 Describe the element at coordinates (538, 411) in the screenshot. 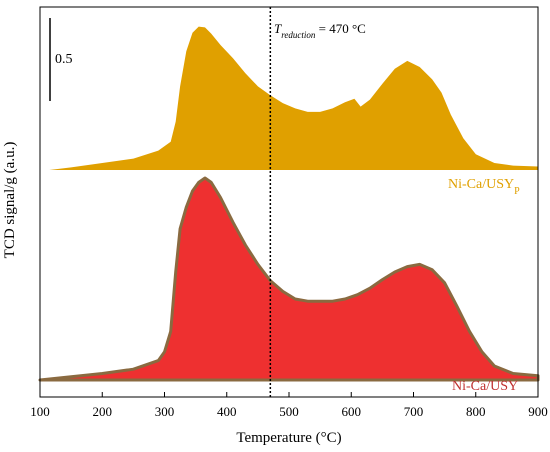

I see `x-tick-label-900: 900` at that location.